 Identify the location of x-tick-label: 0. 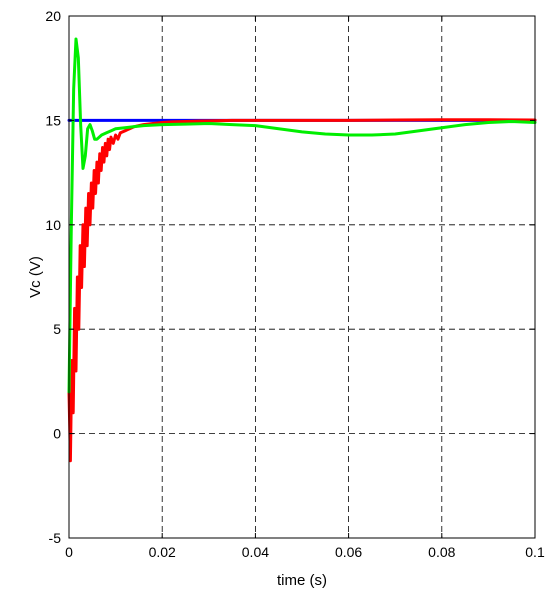
(69, 552).